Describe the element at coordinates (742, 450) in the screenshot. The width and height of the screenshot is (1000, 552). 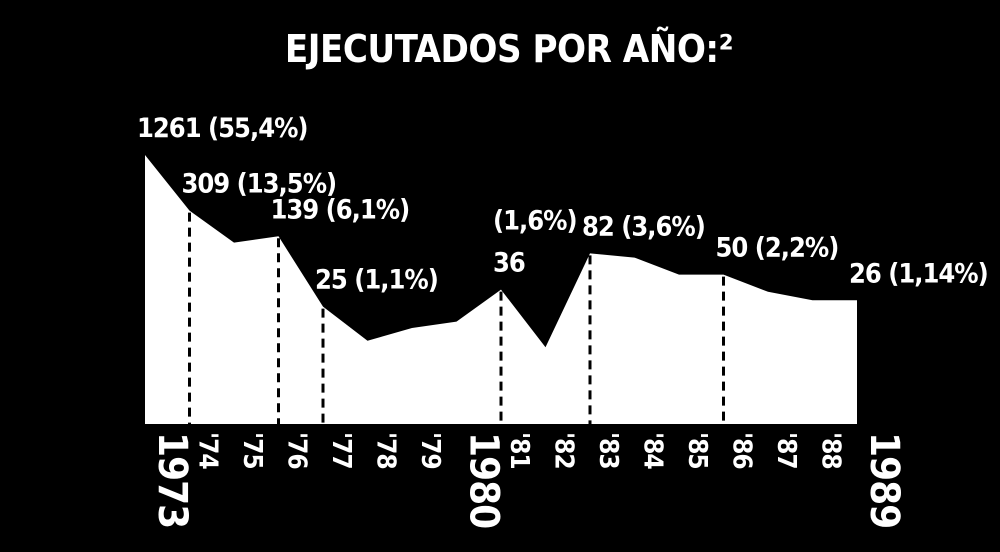
I see `x-tick-label: '86` at that location.